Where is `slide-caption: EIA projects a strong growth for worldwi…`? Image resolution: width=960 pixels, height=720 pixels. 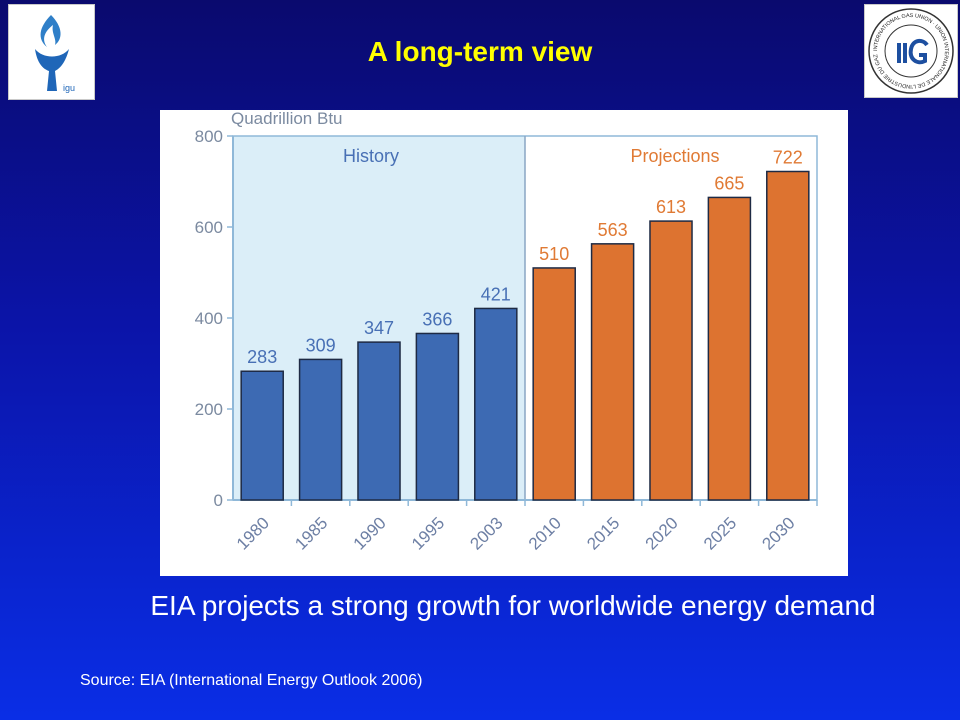
slide-caption: EIA projects a strong growth for worldwi… is located at coordinates (513, 605).